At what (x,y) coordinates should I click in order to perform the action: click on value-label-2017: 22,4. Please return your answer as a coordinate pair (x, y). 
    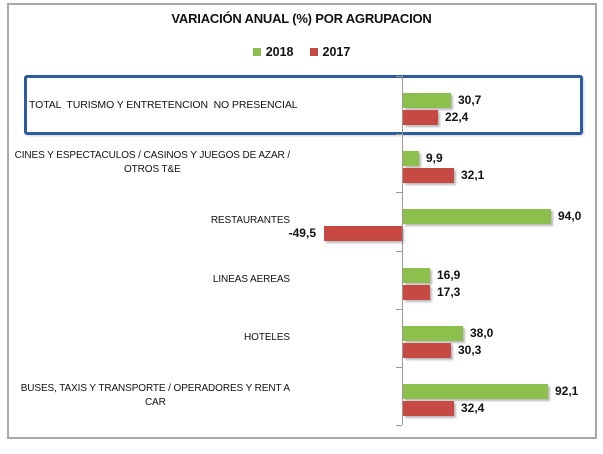
    Looking at the image, I should click on (457, 117).